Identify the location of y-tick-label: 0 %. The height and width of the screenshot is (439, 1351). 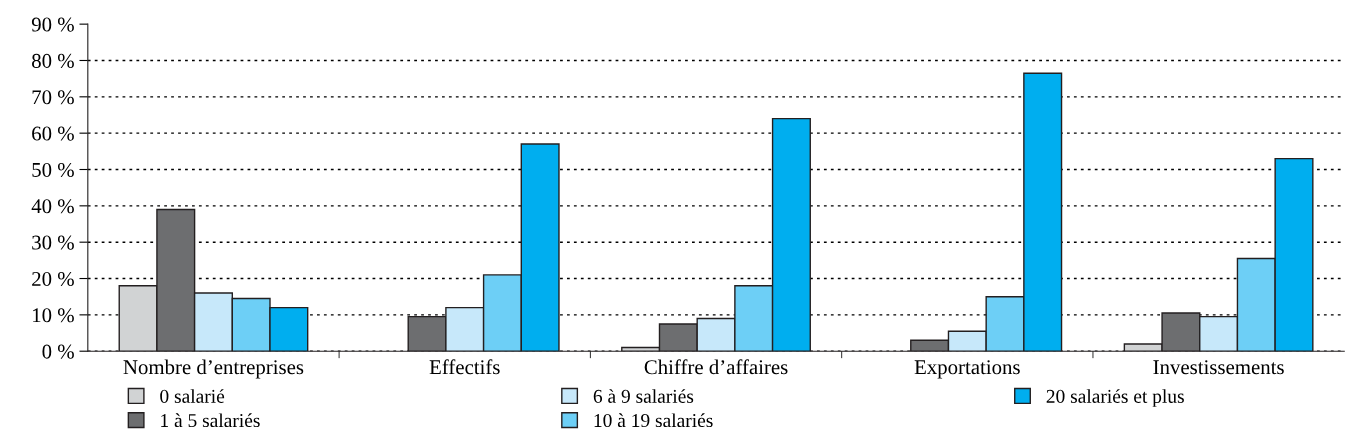
(58, 351).